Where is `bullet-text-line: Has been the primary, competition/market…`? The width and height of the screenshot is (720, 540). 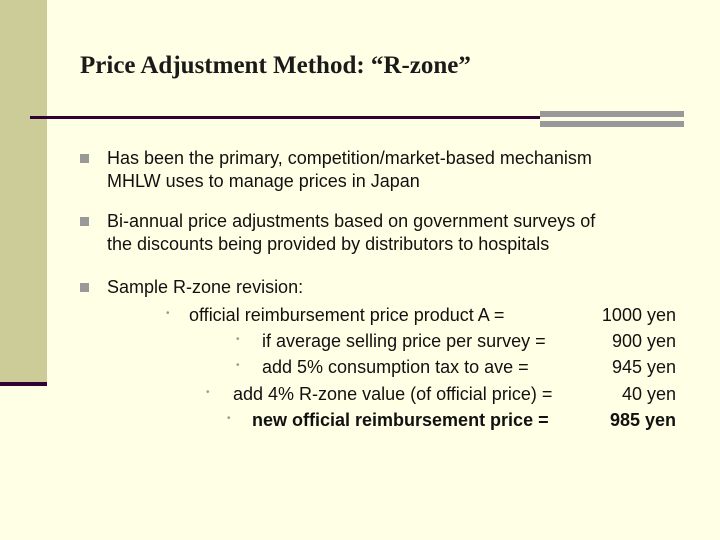 bullet-text-line: Has been the primary, competition/market… is located at coordinates (349, 158).